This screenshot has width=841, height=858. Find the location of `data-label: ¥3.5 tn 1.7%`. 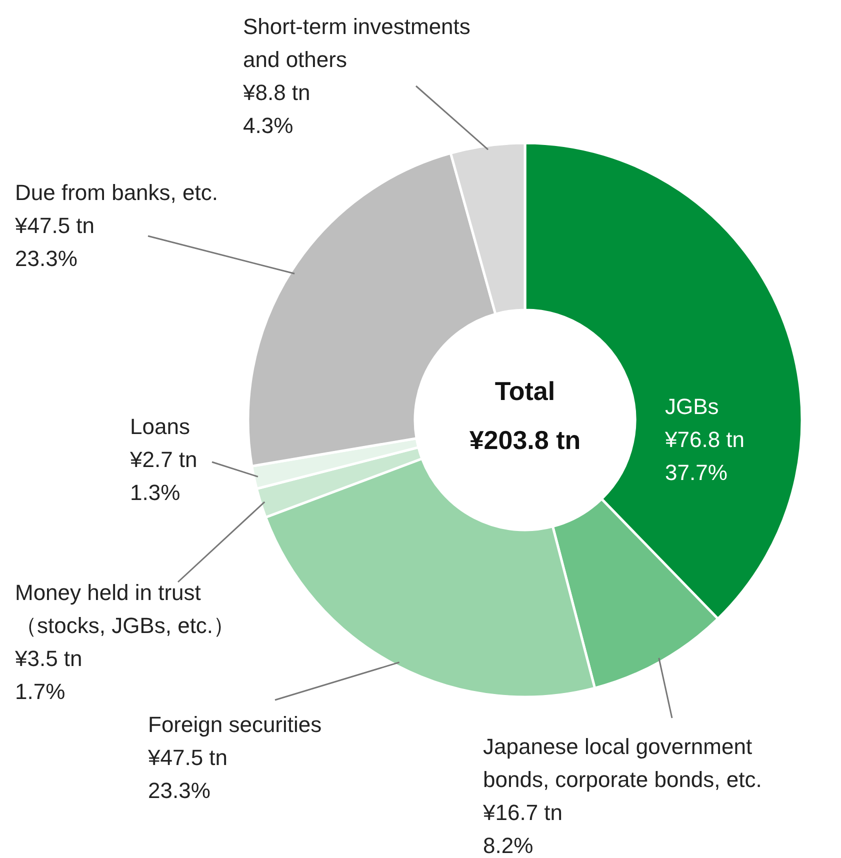

data-label: ¥3.5 tn 1.7% is located at coordinates (48, 675).